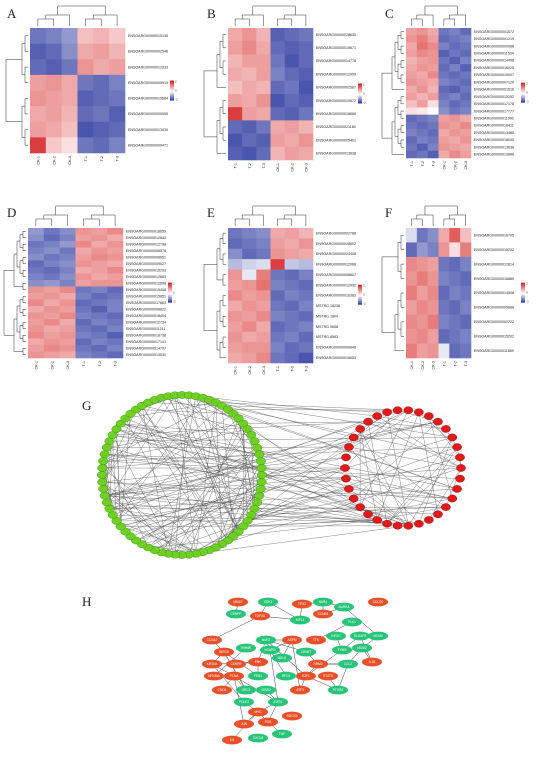 Image resolution: width=550 pixels, height=763 pixels. I want to click on row-label: ENSOARG00000005055, so click(148, 114).